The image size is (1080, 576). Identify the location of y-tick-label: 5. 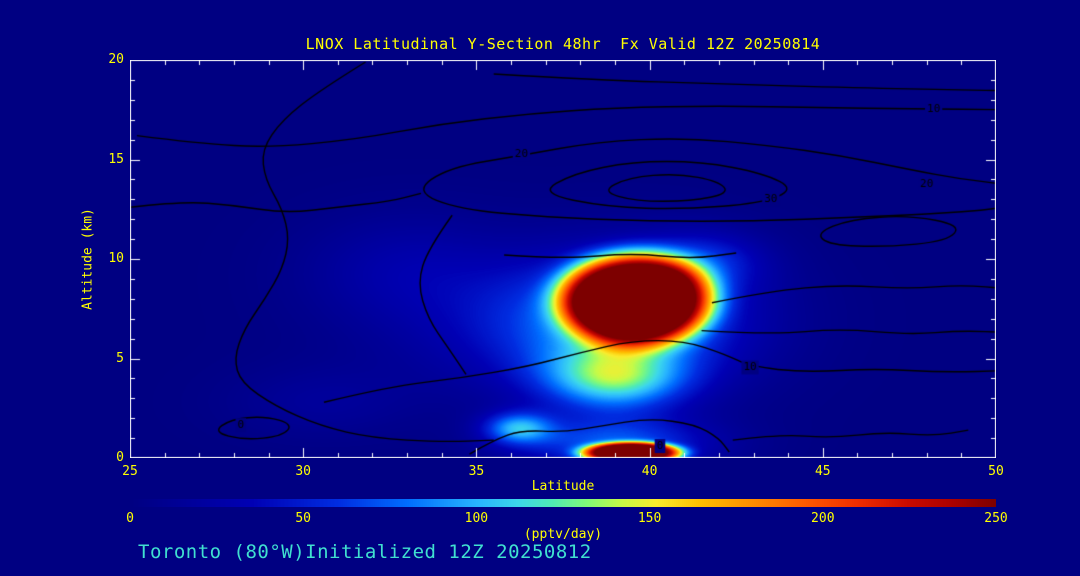
(120, 358).